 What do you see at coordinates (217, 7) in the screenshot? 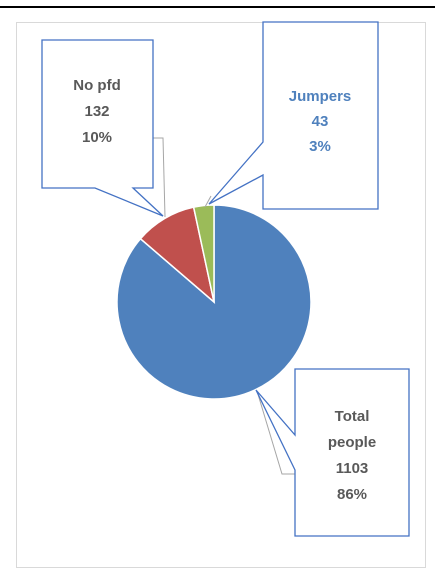
I see `page-top-rule` at bounding box center [217, 7].